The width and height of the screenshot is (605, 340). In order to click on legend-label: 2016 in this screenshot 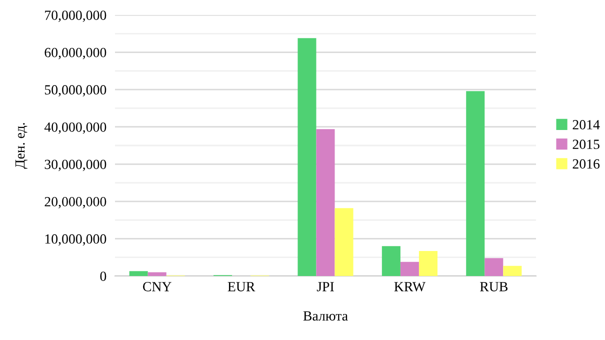, I will do `click(586, 164)`.